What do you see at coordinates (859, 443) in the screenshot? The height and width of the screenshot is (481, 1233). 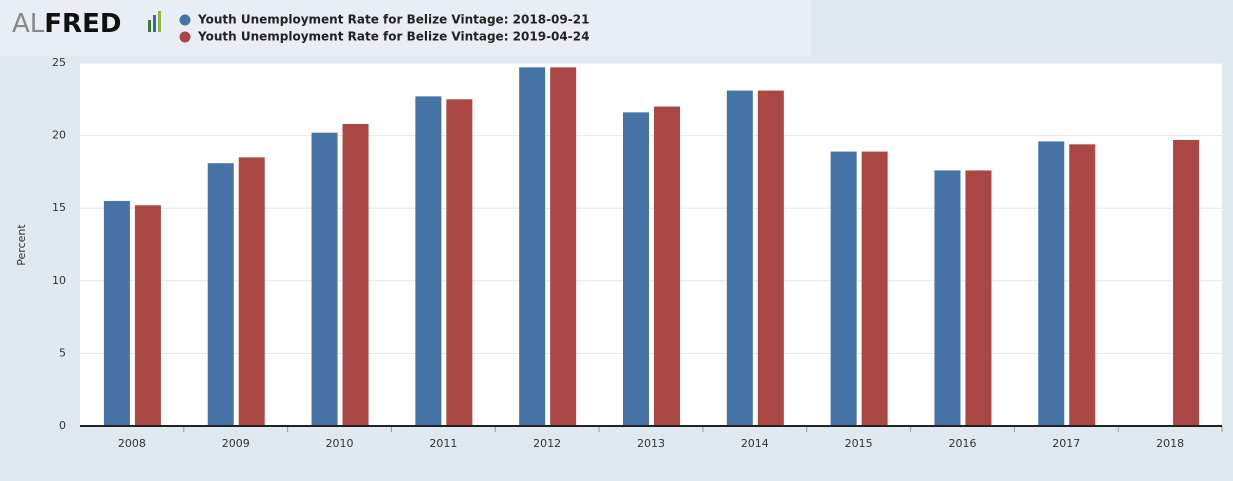 I see `x-tick-label: 2015` at bounding box center [859, 443].